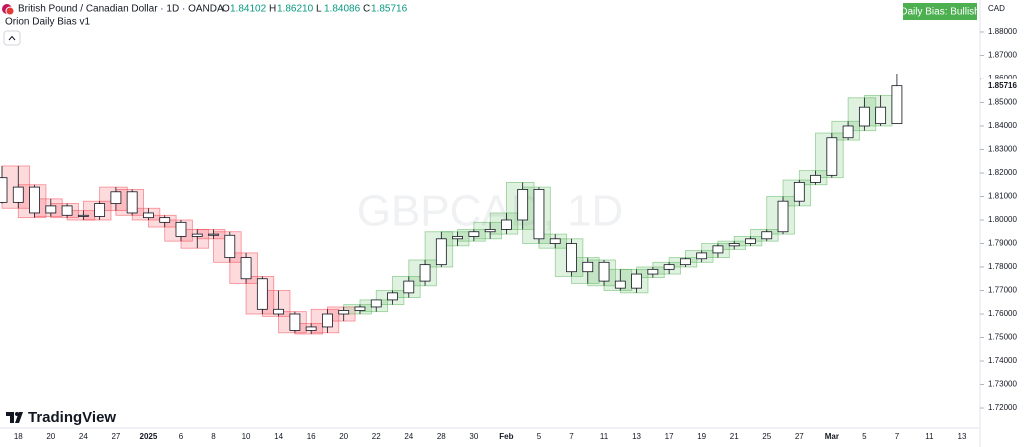 This screenshot has width=1024, height=447. What do you see at coordinates (539, 436) in the screenshot?
I see `x-tick-label: 5` at bounding box center [539, 436].